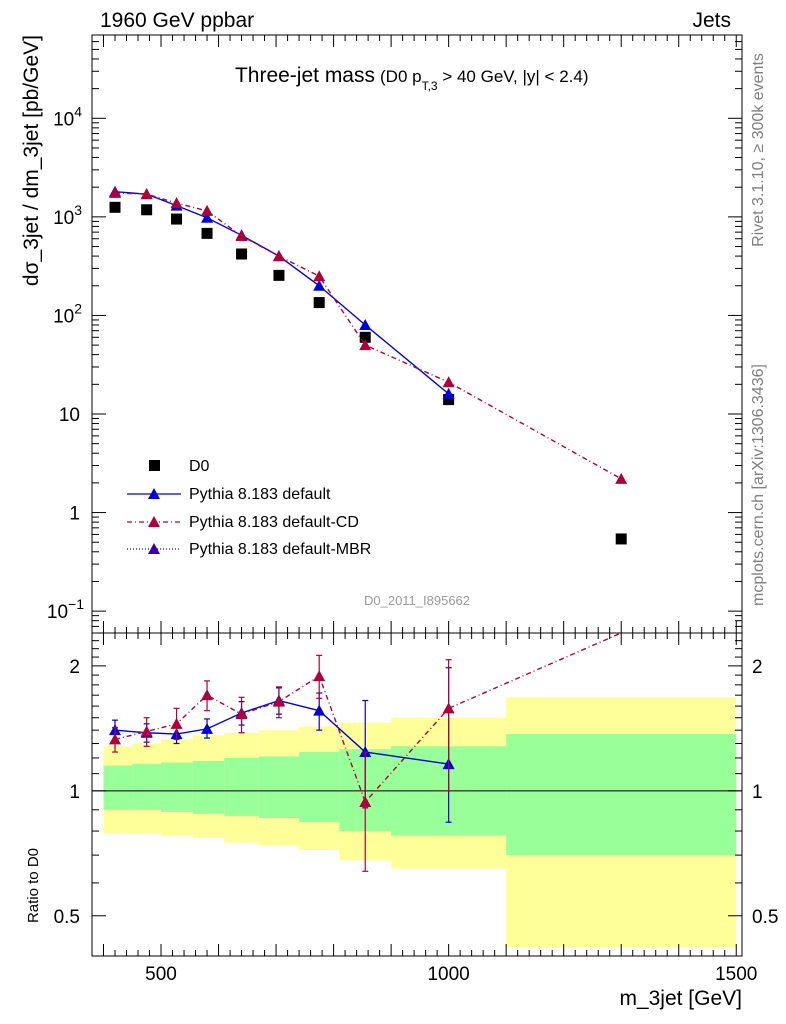  What do you see at coordinates (31, 160) in the screenshot?
I see `y-axis-label: dσ_3jet / dm_3jet [pb/GeV]` at bounding box center [31, 160].